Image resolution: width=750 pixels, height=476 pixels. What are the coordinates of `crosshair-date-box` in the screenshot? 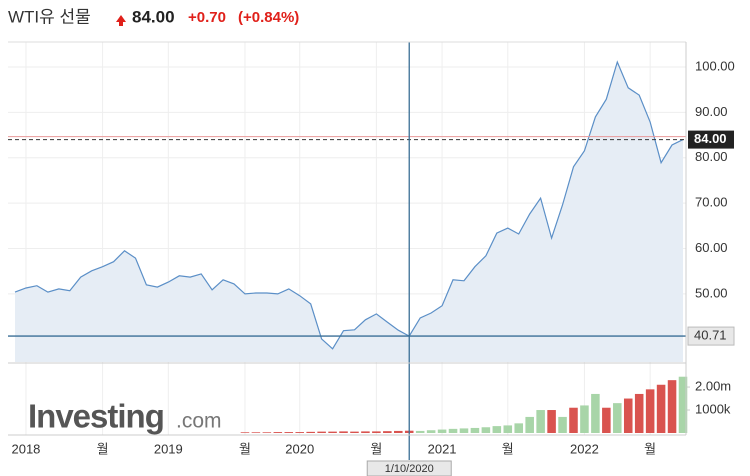 It's located at (409, 468).